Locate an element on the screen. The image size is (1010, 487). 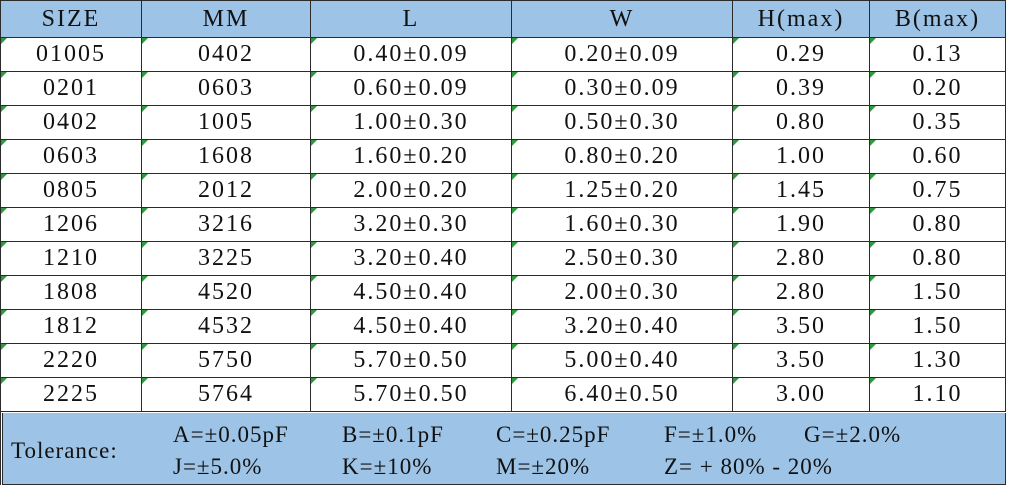
table-cell: 3225 is located at coordinates (226, 259).